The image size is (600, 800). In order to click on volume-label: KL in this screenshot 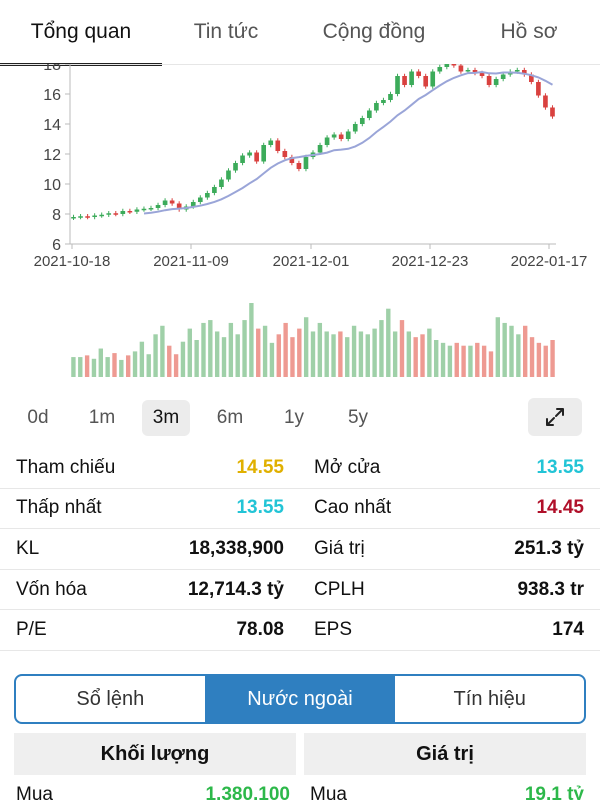, I will do `click(28, 548)`.